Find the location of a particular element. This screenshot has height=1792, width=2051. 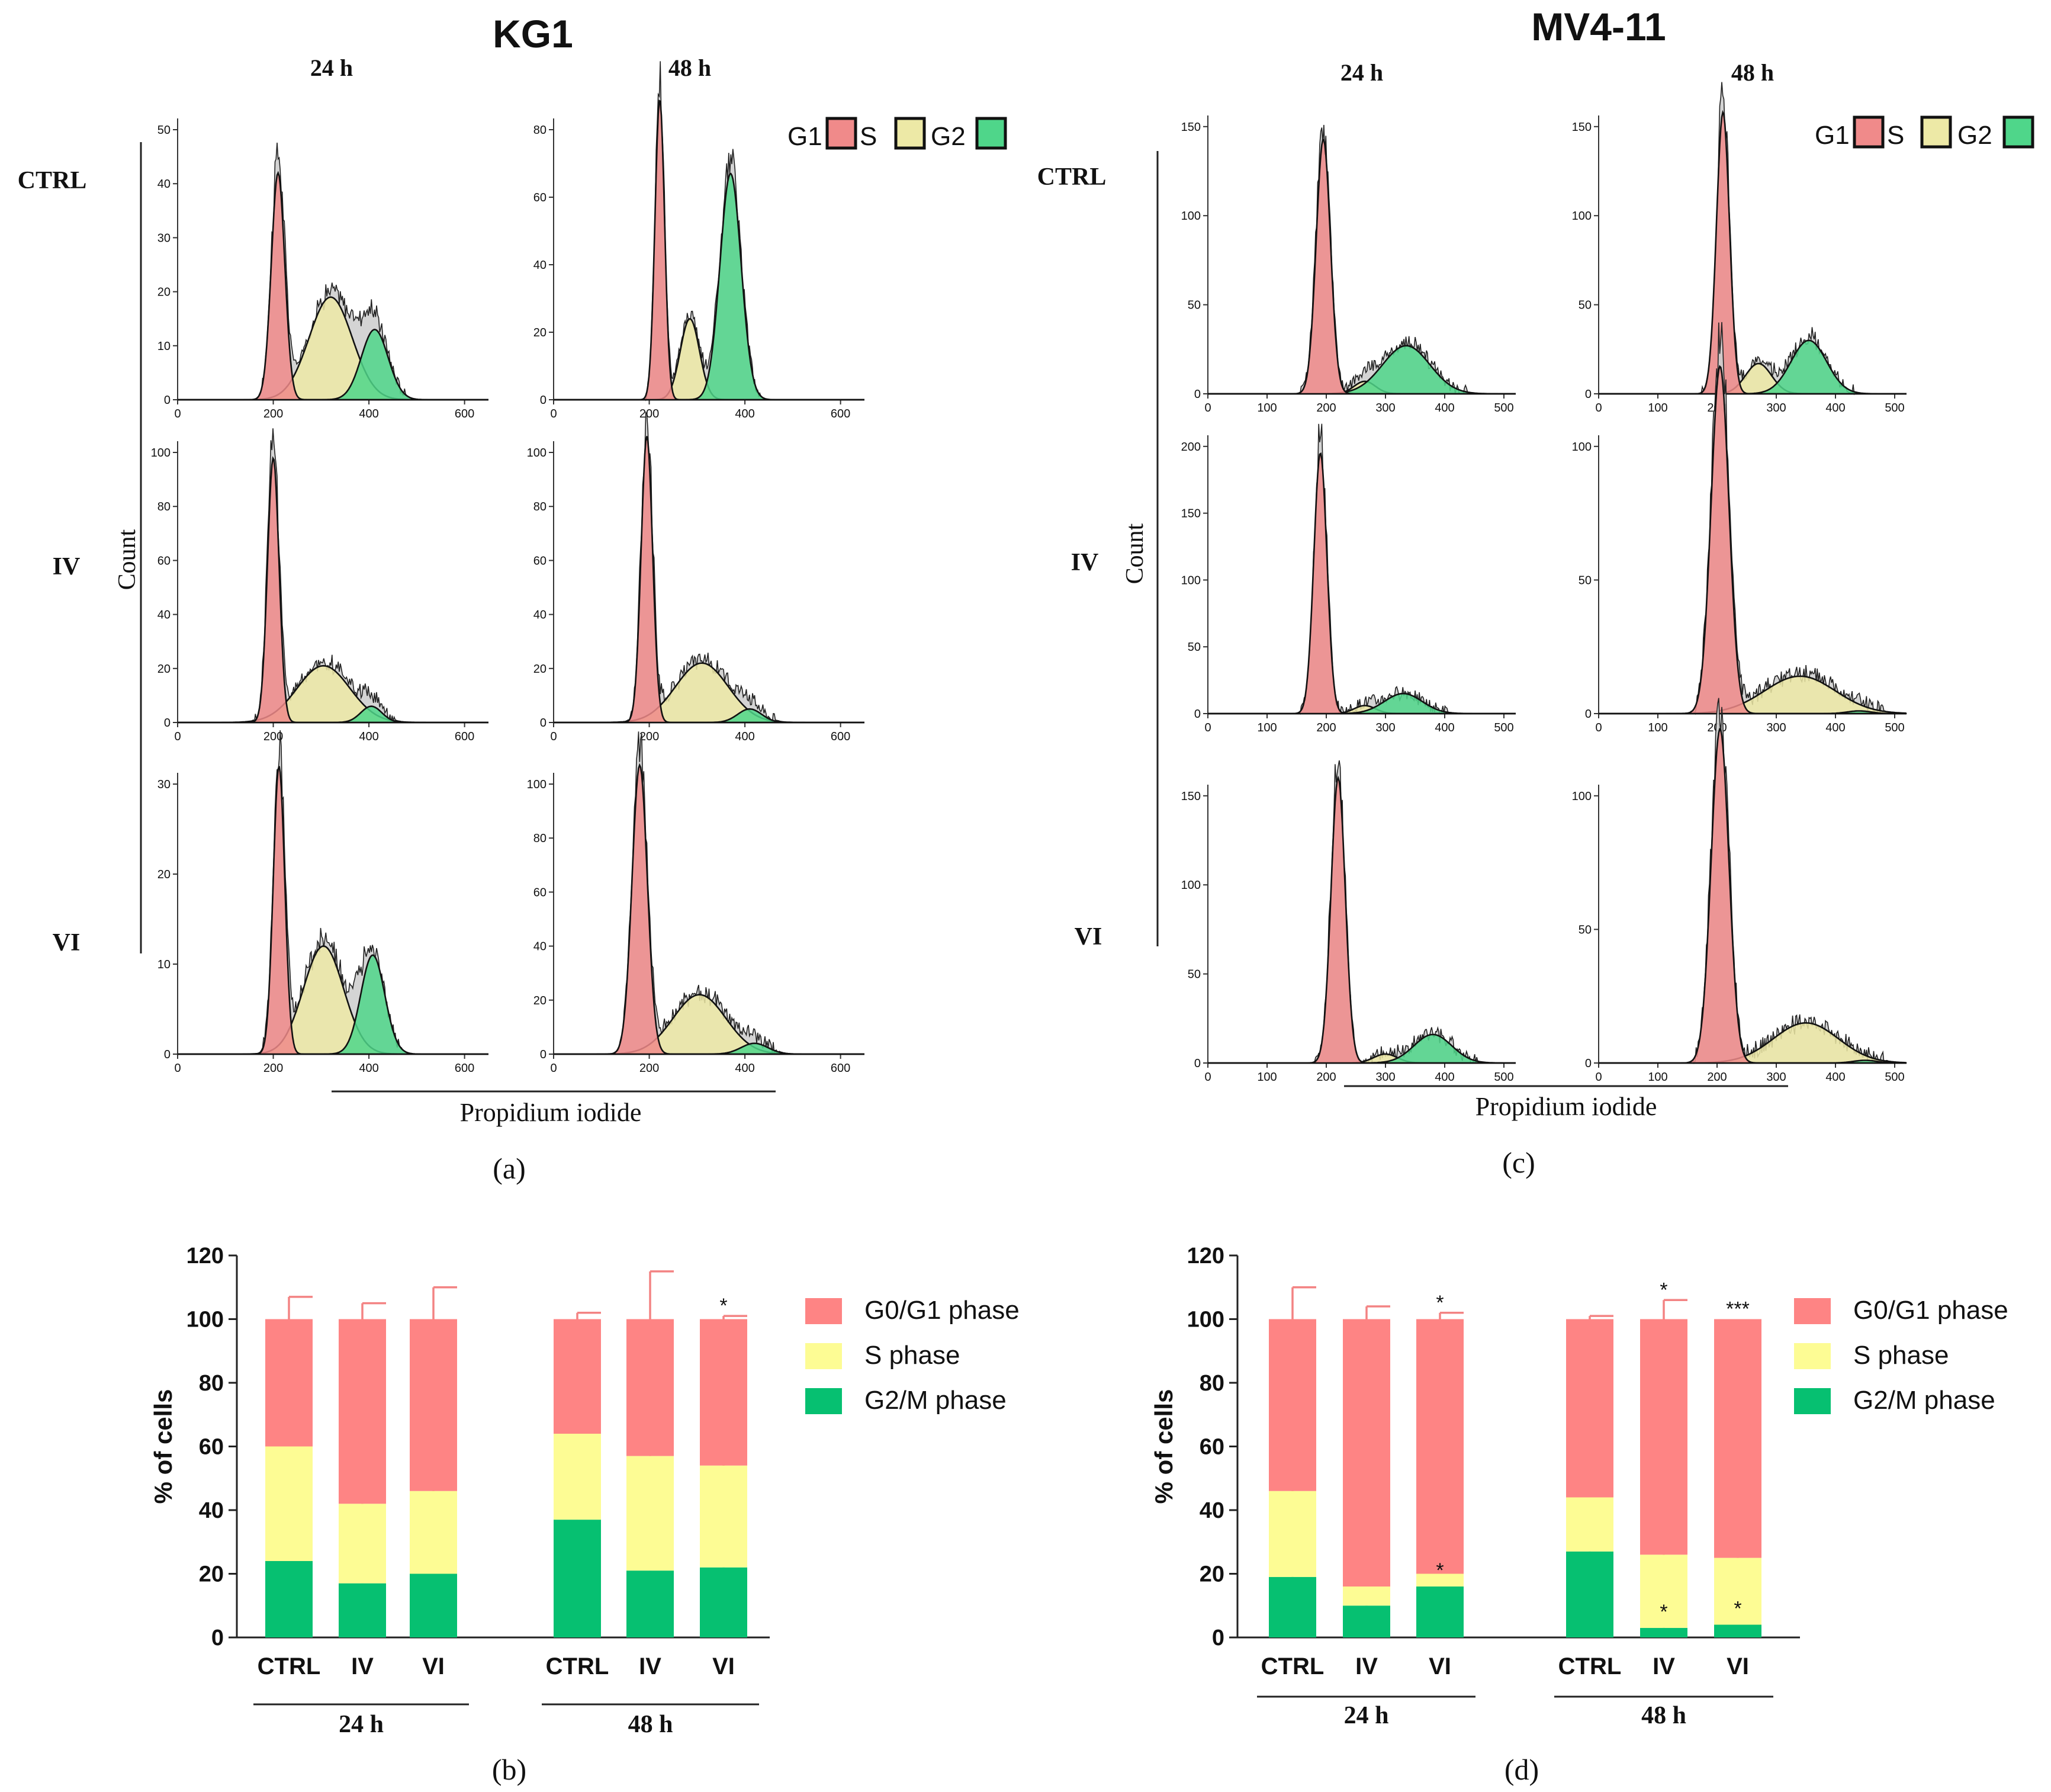

histogram-c-ctrl-24h: 0 50 100 150 0 100 200 300 400 500 is located at coordinates (1349, 265).